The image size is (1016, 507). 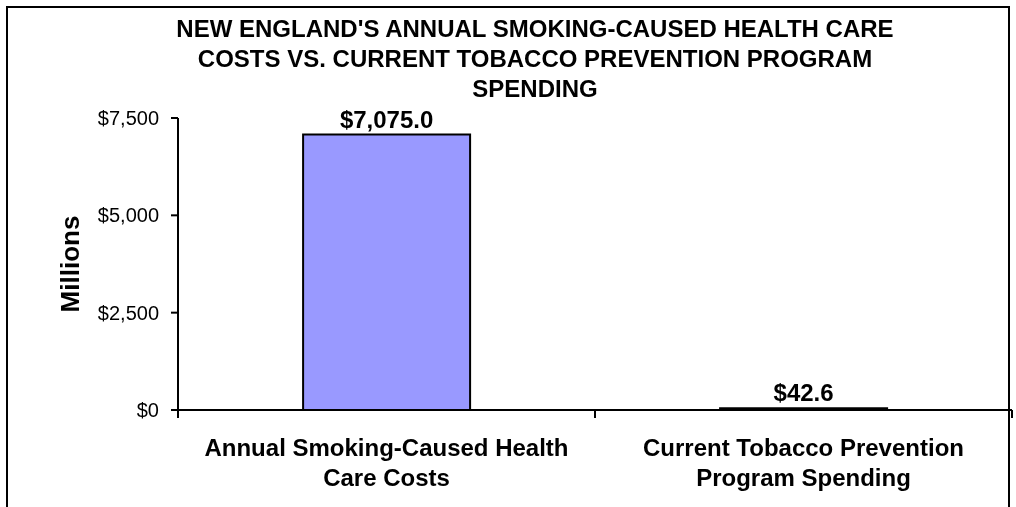 What do you see at coordinates (70, 264) in the screenshot?
I see `y-axis-title: Millions` at bounding box center [70, 264].